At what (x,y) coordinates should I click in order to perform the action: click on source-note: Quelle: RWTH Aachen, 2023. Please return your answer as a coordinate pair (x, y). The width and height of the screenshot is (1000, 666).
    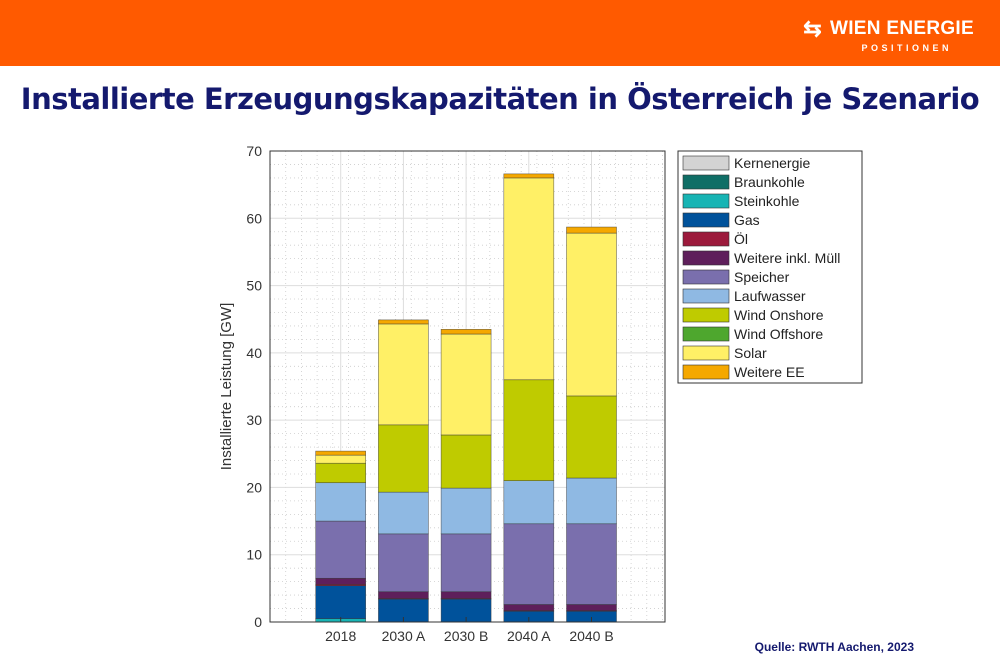
    Looking at the image, I should click on (834, 647).